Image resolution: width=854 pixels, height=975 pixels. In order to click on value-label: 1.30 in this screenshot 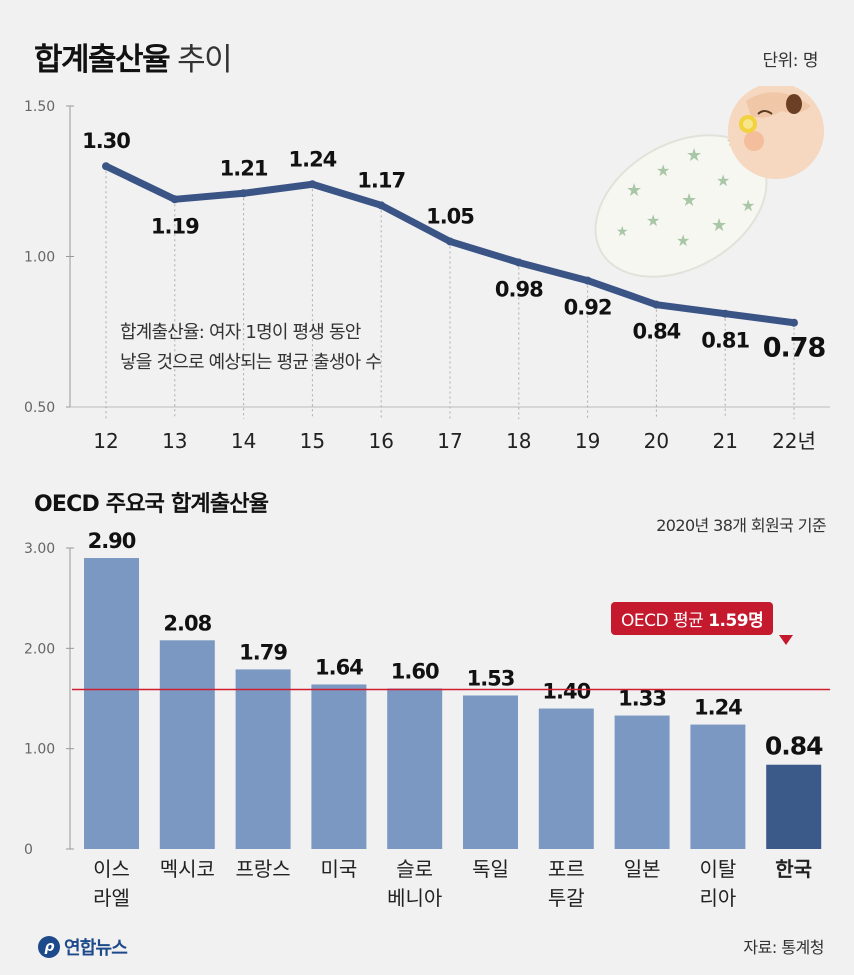, I will do `click(106, 141)`.